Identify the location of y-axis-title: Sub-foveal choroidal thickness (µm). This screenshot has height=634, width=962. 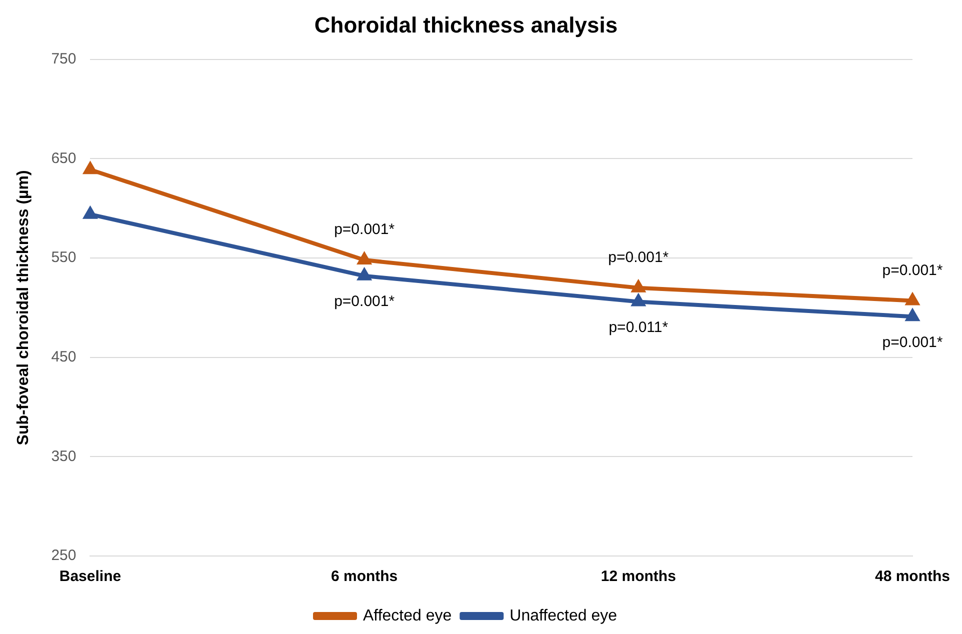
(23, 308).